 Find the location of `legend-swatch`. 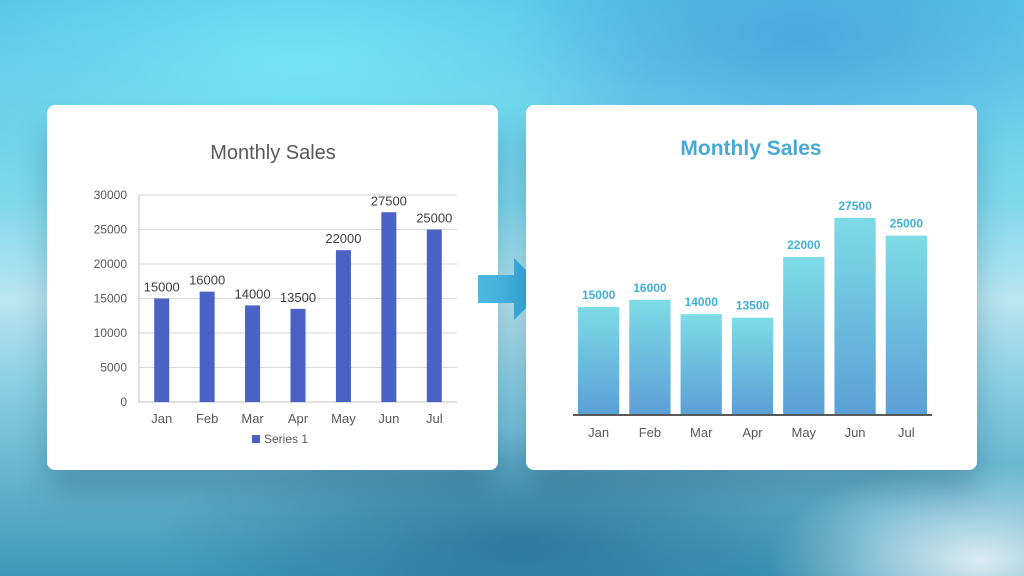

legend-swatch is located at coordinates (256, 439).